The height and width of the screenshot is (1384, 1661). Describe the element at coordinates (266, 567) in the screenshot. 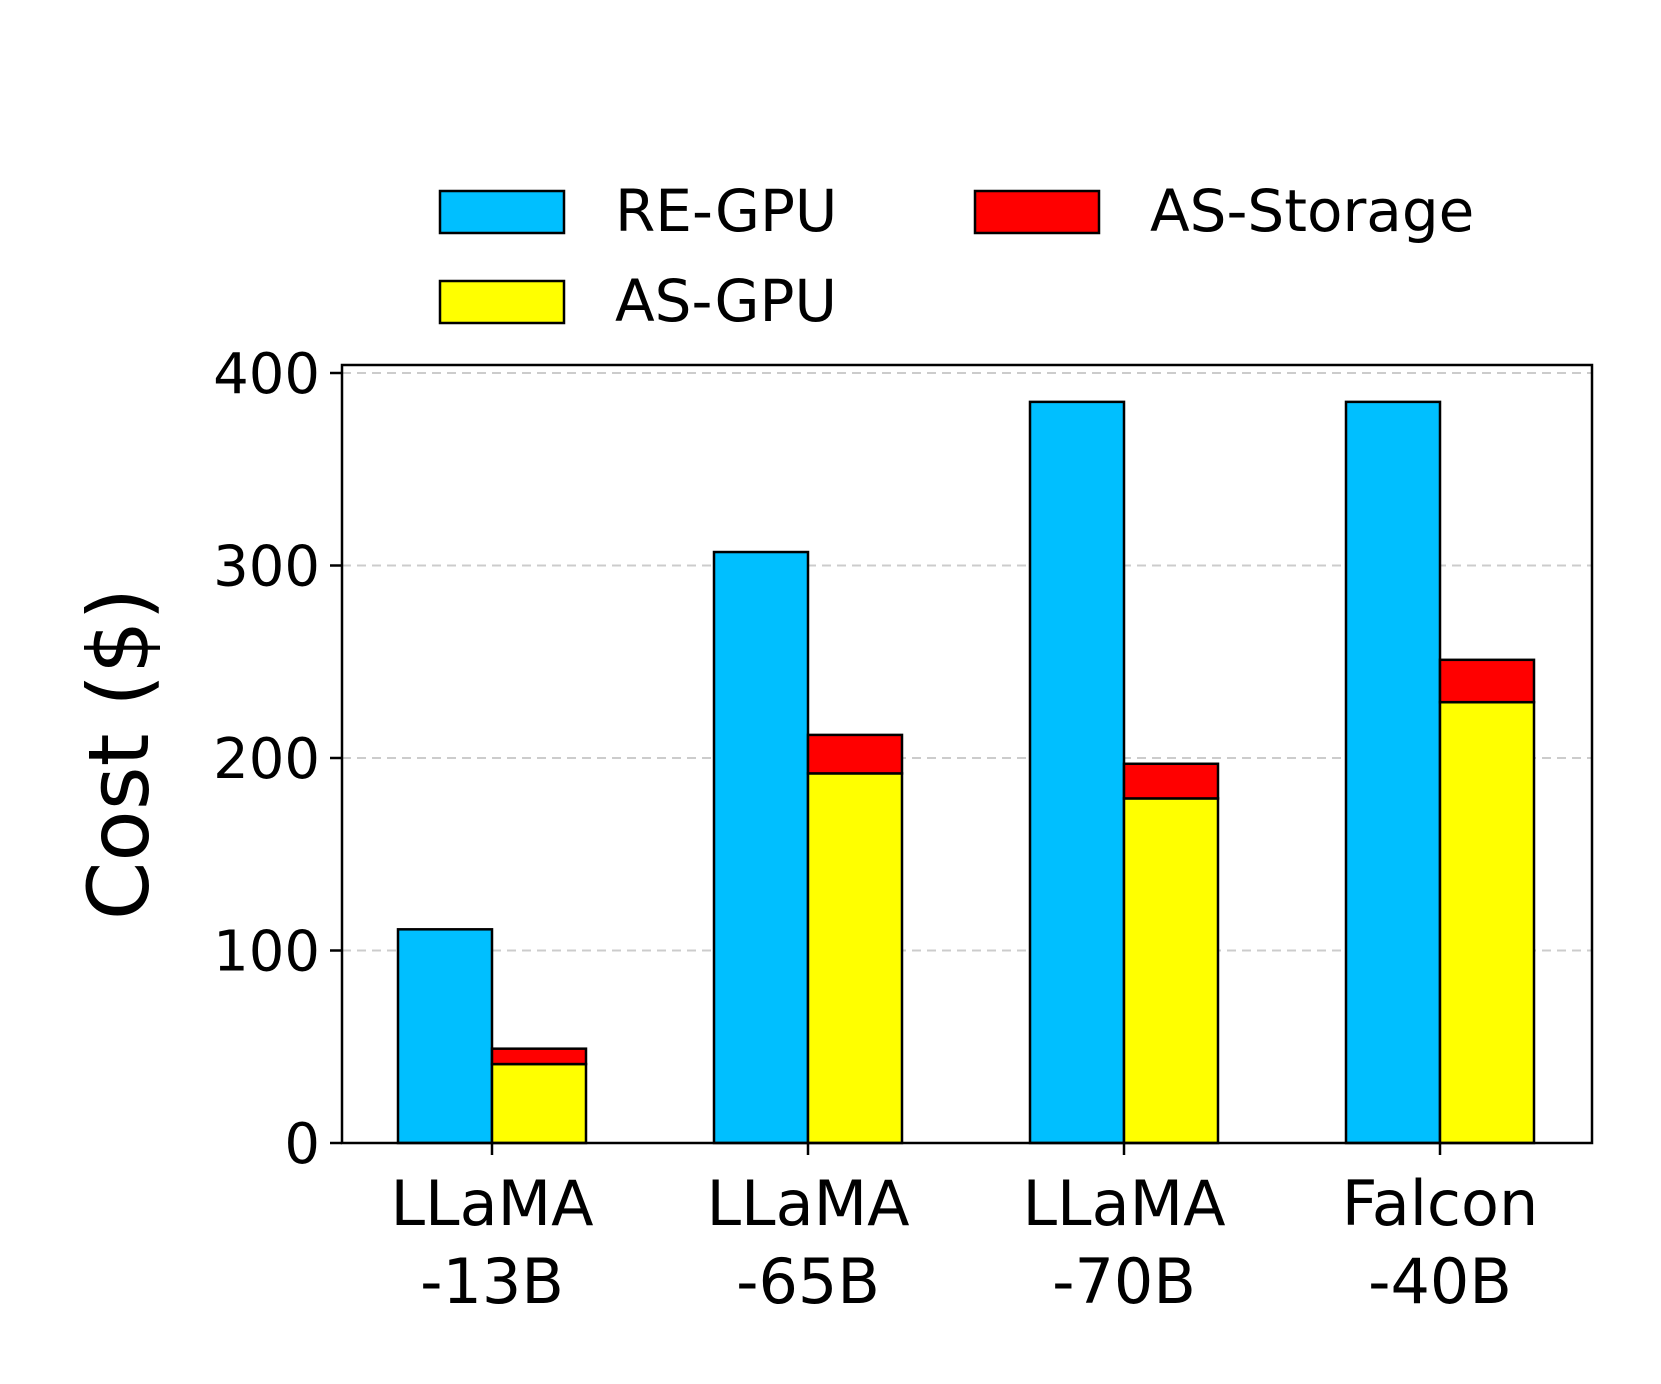

I see `y-tick-label: 300` at that location.